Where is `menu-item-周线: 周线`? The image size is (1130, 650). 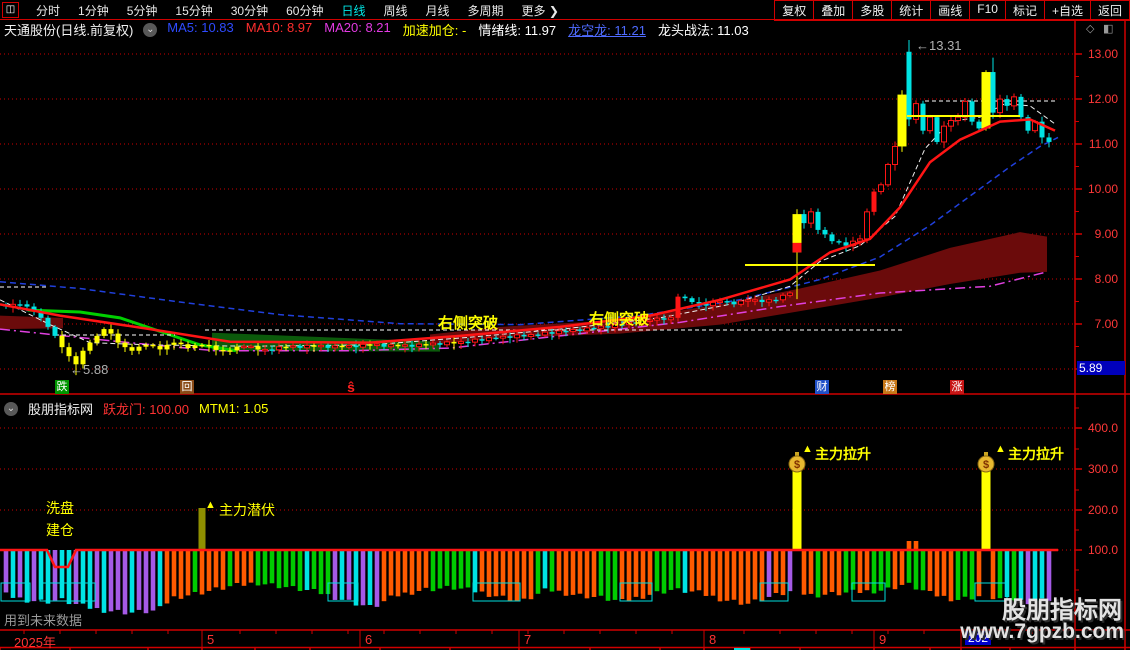 menu-item-周线: 周线 is located at coordinates (395, 10).